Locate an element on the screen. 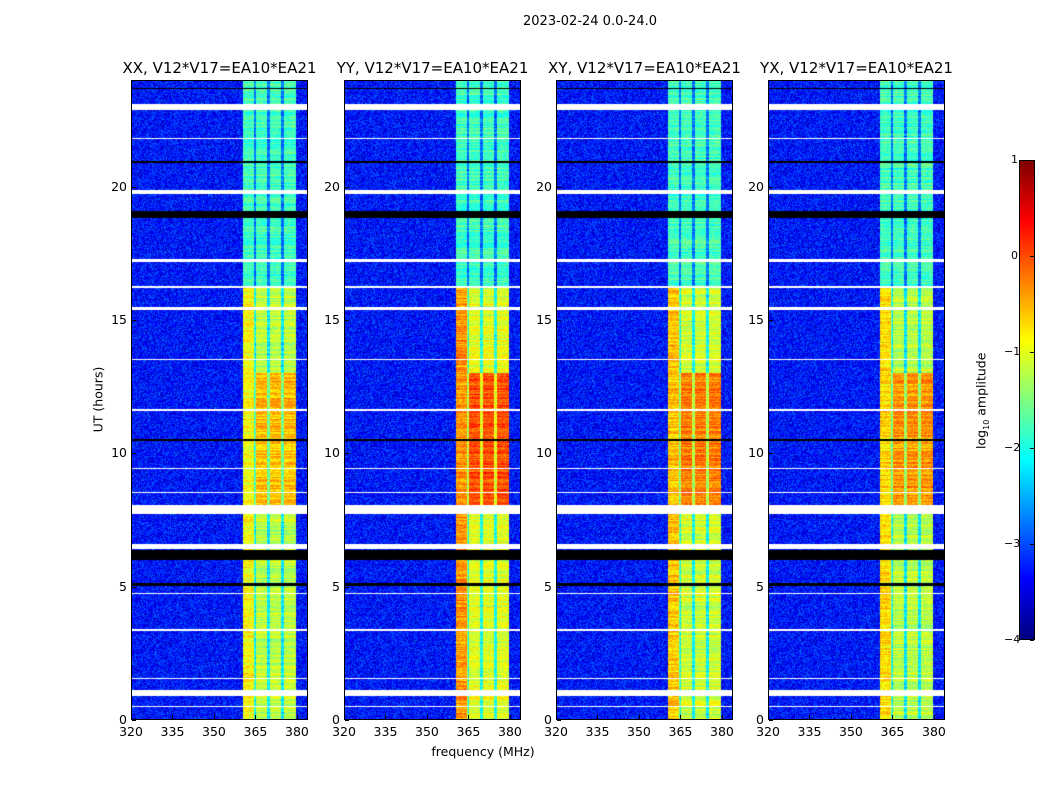 The height and width of the screenshot is (800, 1050). colorbar is located at coordinates (1027, 400).